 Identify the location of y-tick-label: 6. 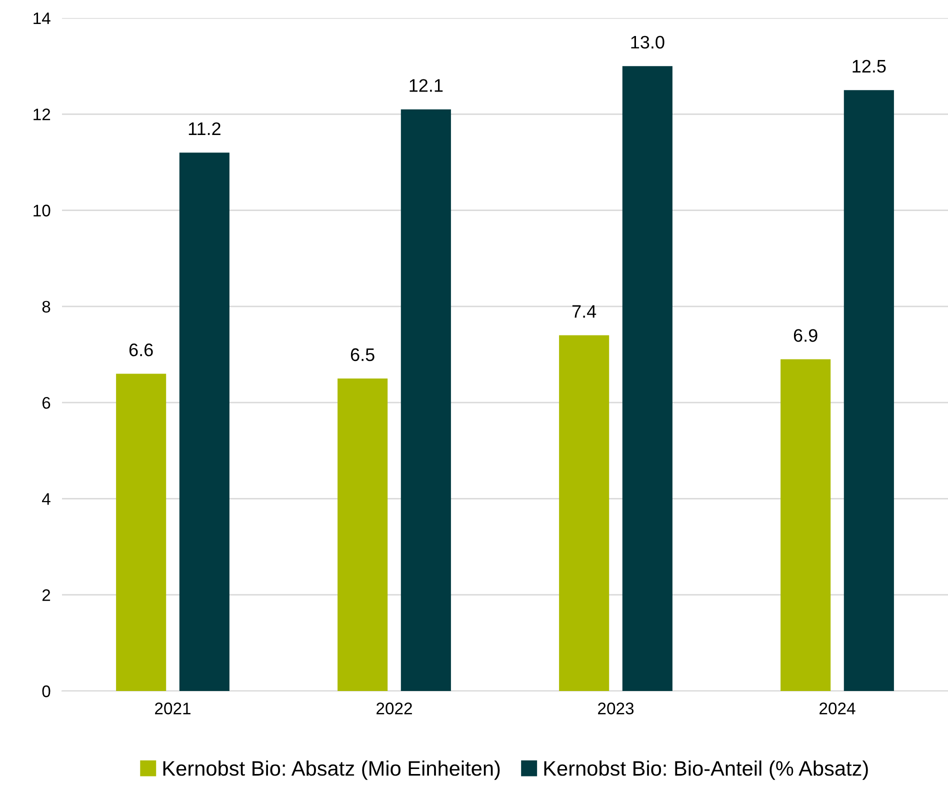
(46, 402).